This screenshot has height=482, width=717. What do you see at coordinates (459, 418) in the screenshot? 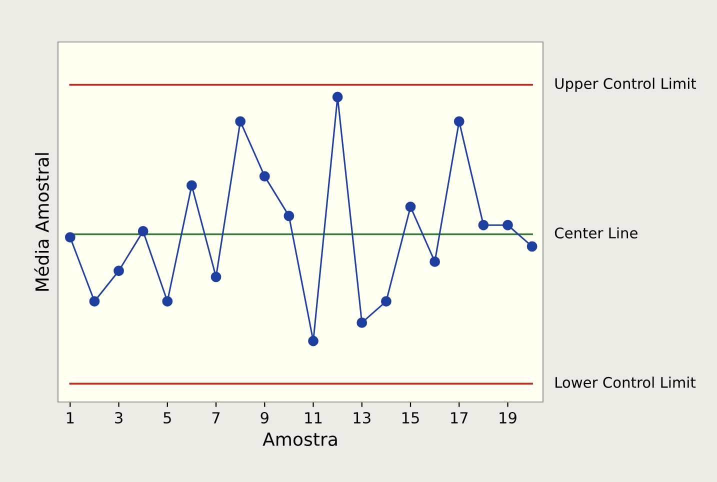
I see `x-tick-label: 17` at bounding box center [459, 418].